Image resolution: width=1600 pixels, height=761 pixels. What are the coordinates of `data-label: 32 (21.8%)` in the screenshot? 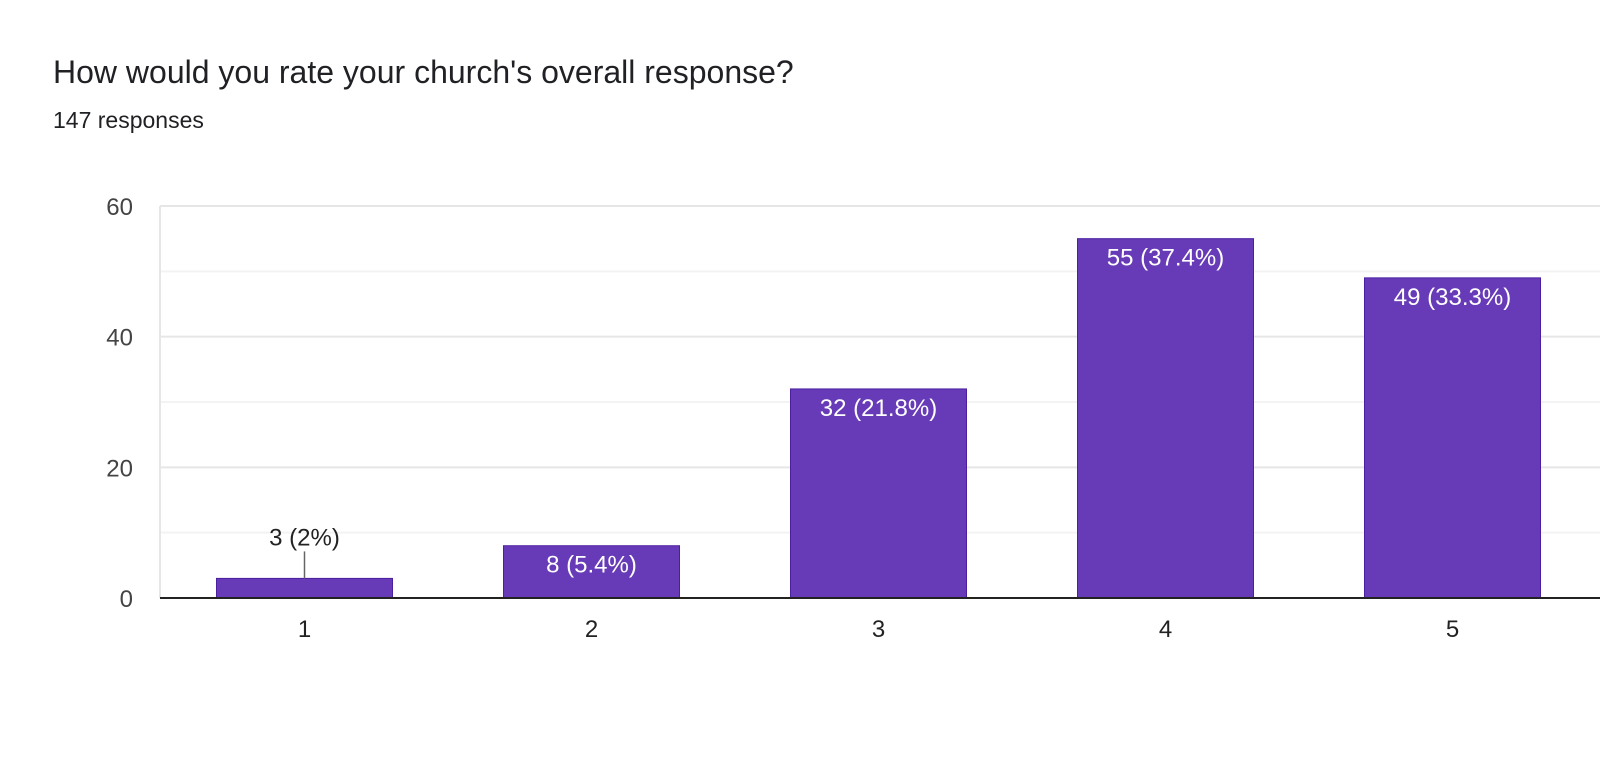 It's located at (878, 408).